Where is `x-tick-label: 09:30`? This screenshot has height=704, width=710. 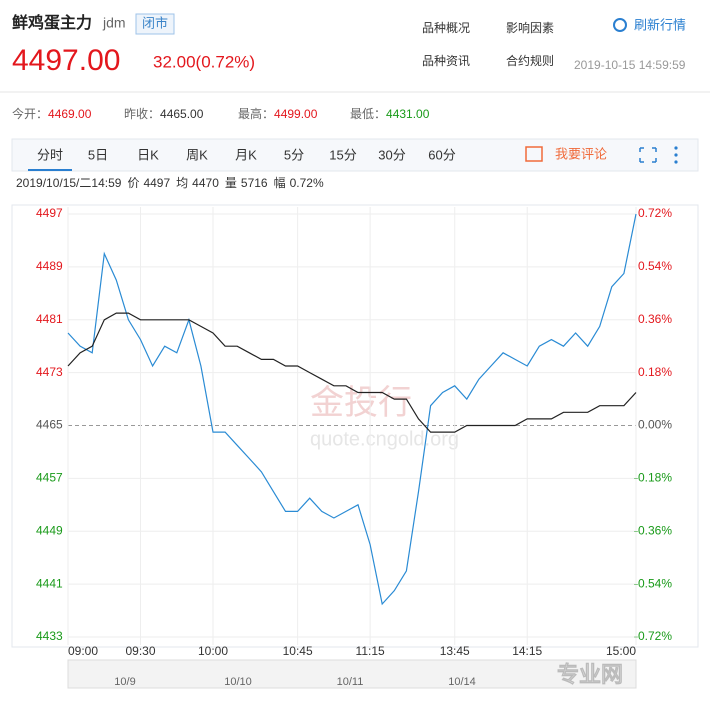 x-tick-label: 09:30 is located at coordinates (140, 651).